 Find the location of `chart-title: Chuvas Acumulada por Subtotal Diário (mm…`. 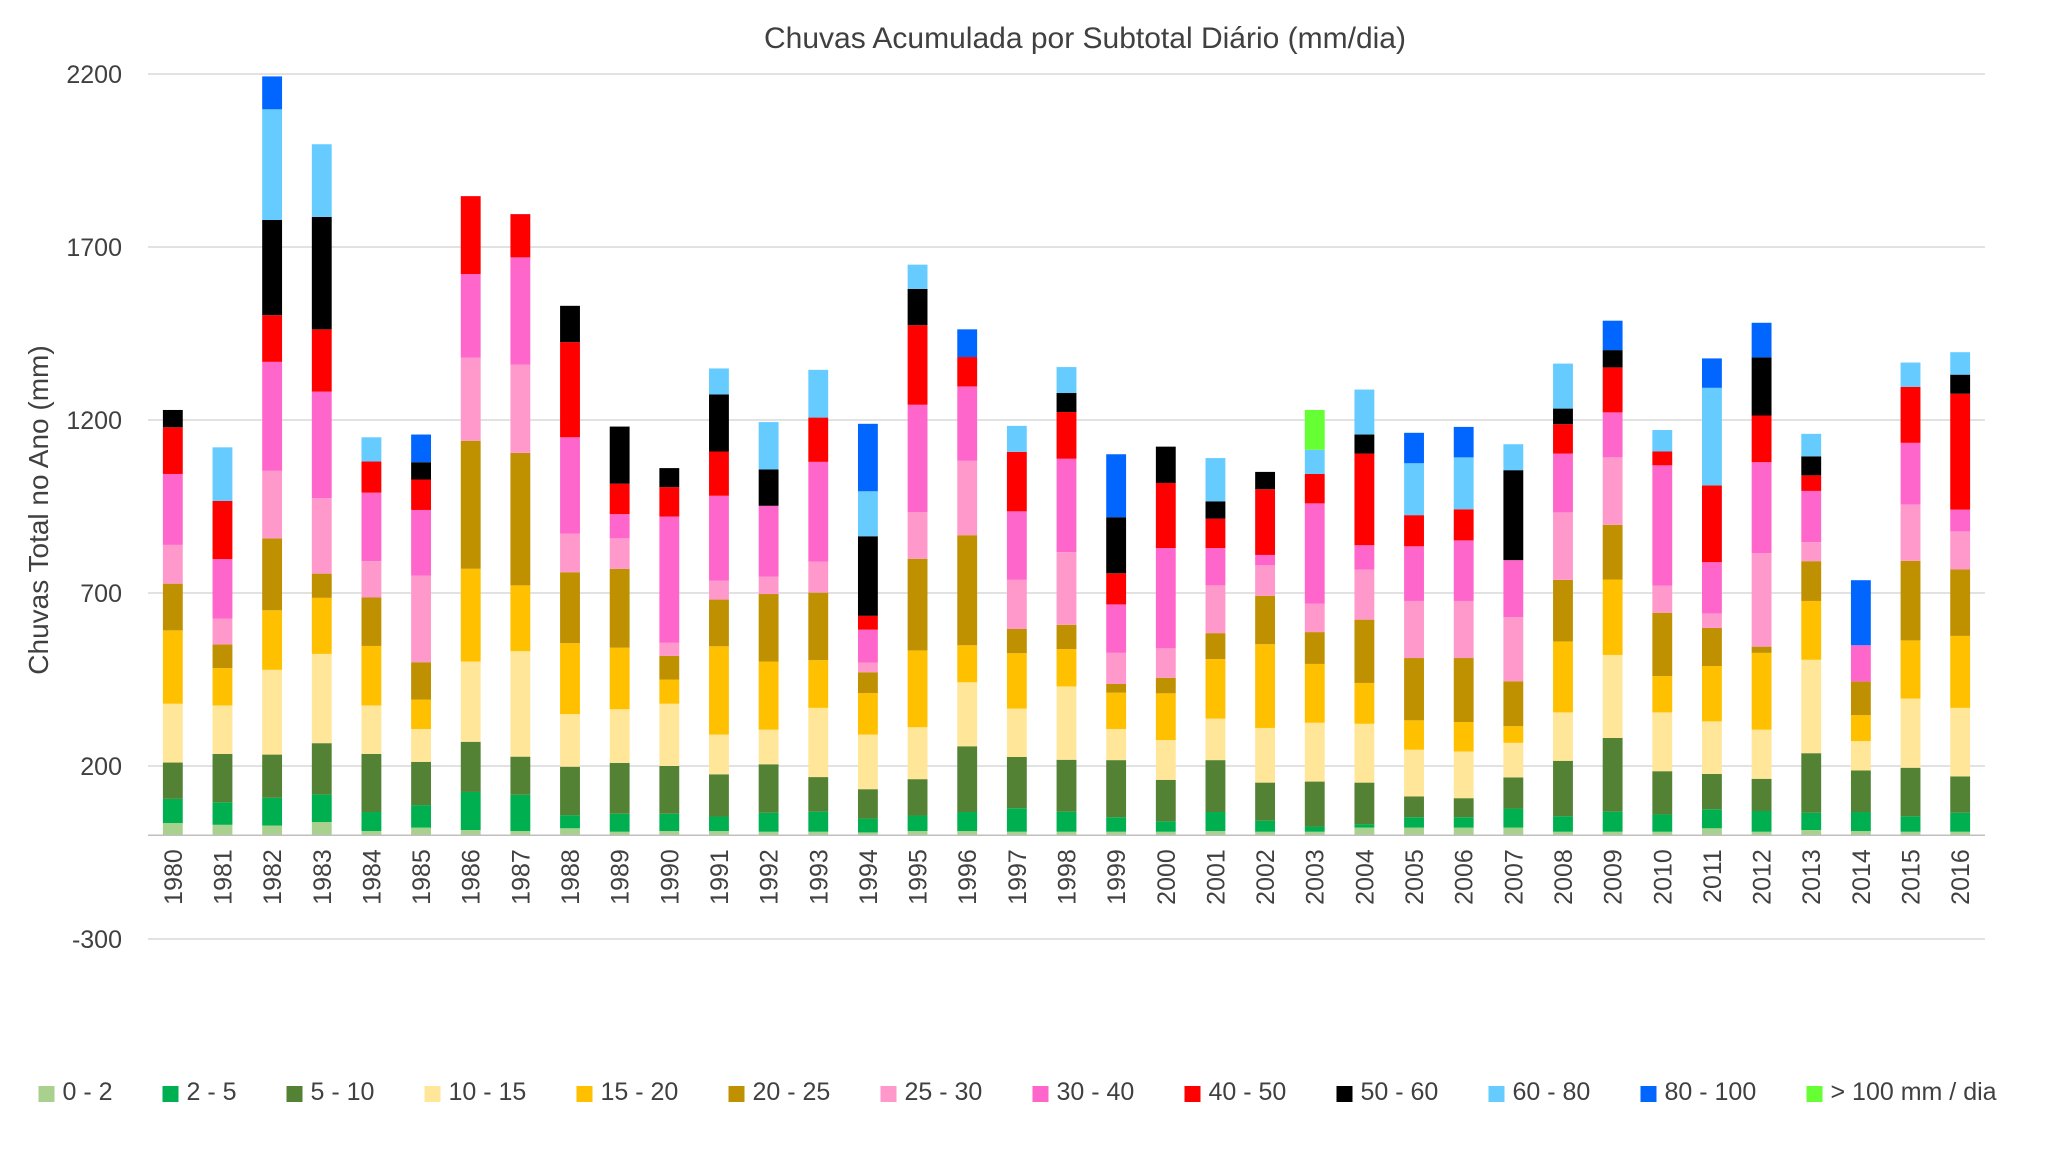

chart-title: Chuvas Acumulada por Subtotal Diário (mm… is located at coordinates (1085, 38).